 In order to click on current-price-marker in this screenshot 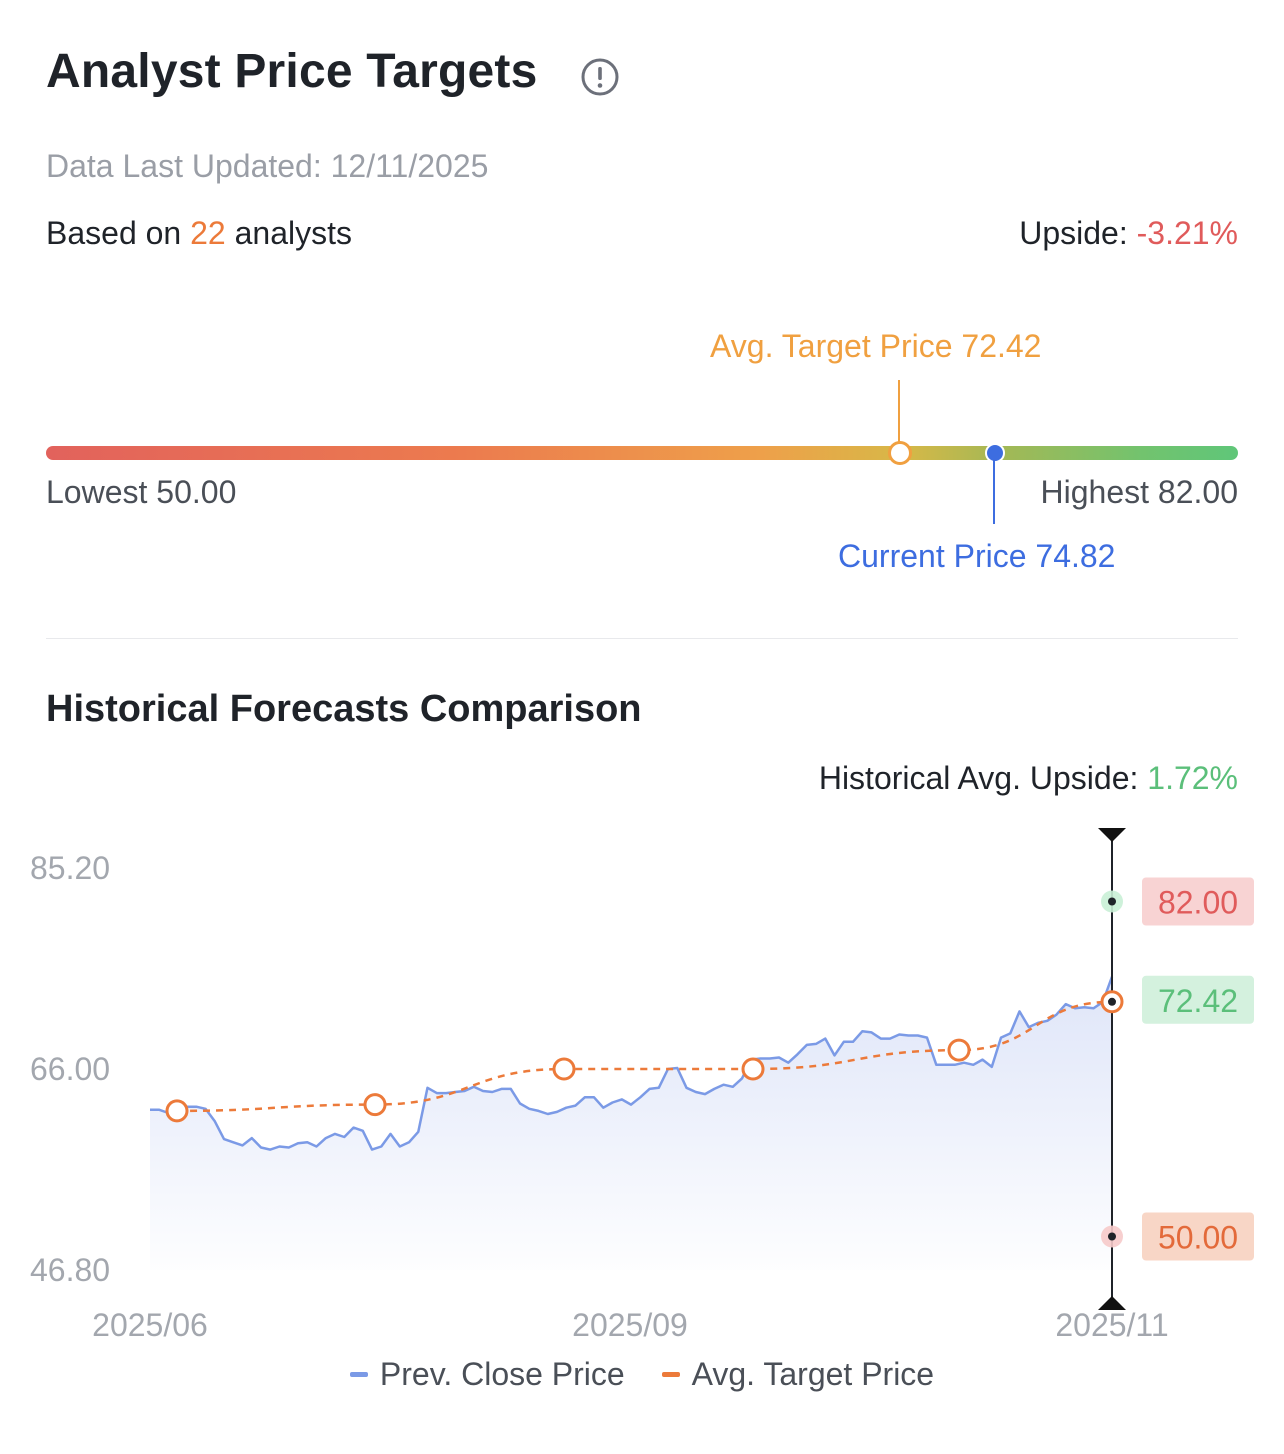, I will do `click(995, 453)`.